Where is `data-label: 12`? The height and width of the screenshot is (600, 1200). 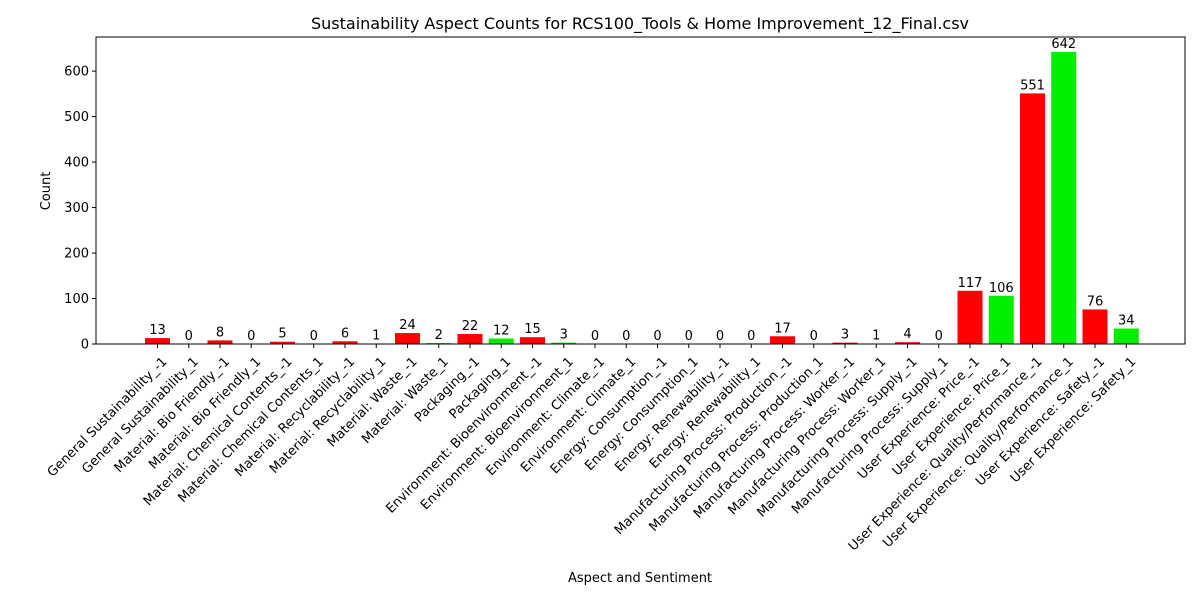 data-label: 12 is located at coordinates (501, 331).